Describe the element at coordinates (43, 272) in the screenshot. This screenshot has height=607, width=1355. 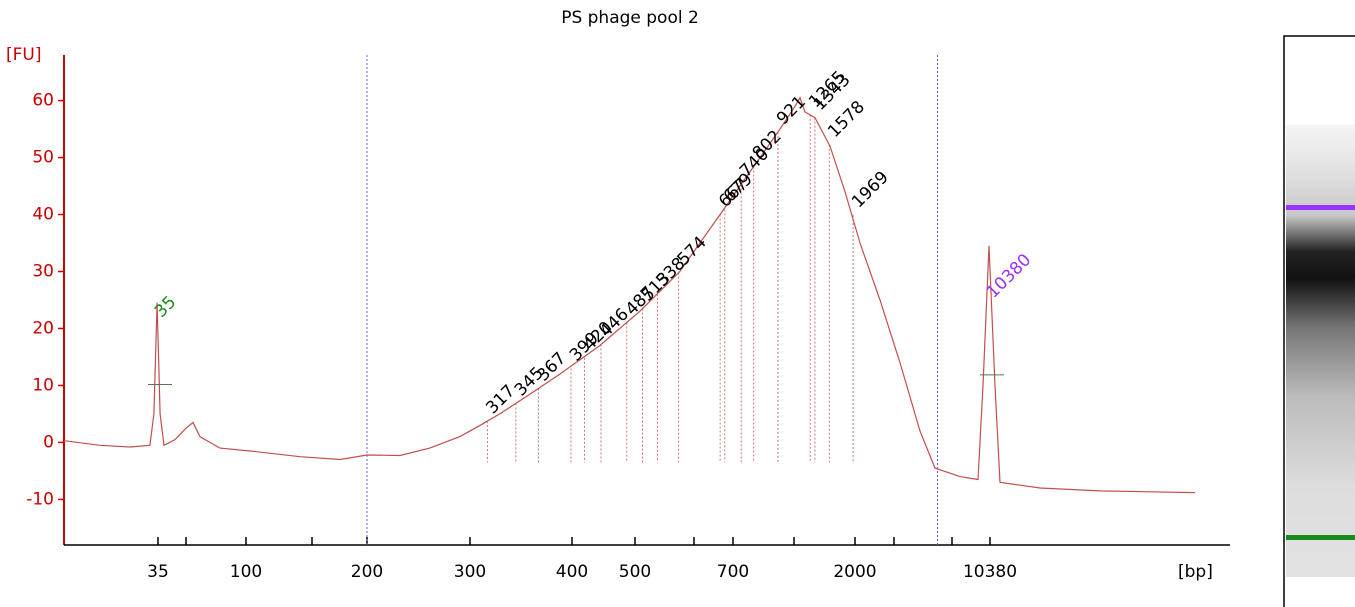
I see `y-tick-label: 30` at that location.